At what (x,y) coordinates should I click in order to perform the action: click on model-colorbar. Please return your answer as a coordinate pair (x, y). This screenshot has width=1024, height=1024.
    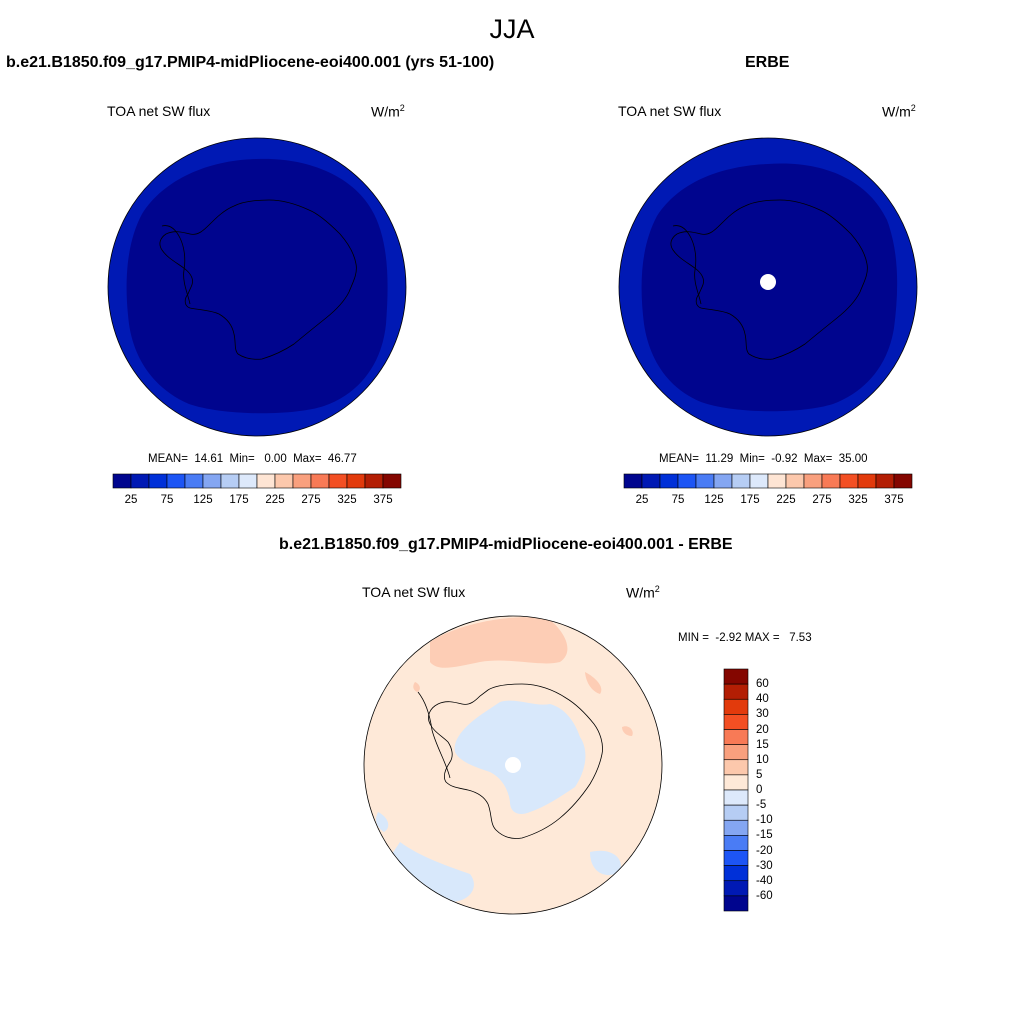
    Looking at the image, I should click on (257, 481).